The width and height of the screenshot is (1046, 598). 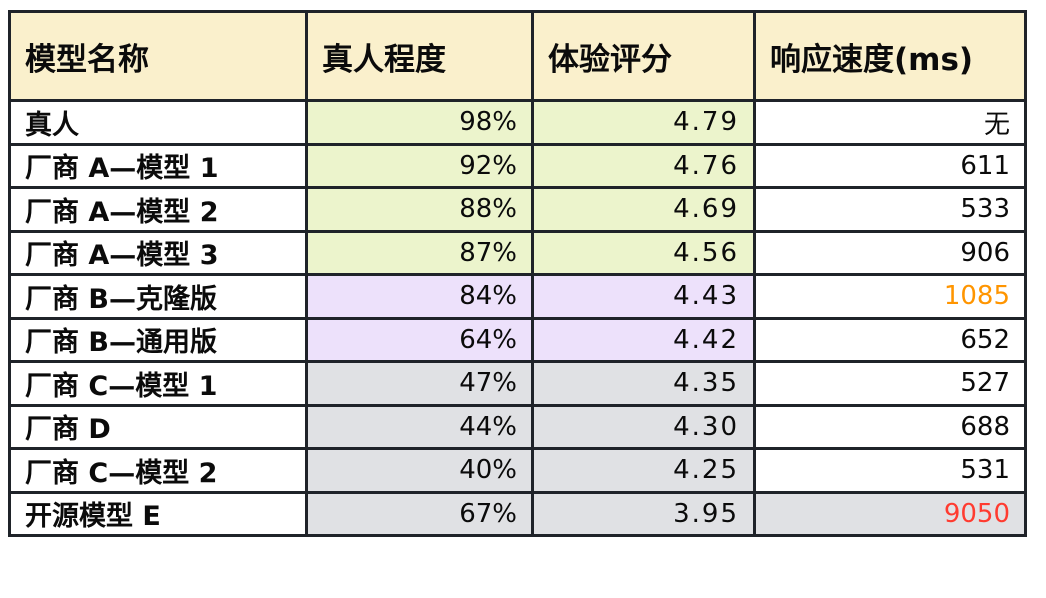 What do you see at coordinates (890, 56) in the screenshot?
I see `column-header-response-speed: 响应速度(ms)` at bounding box center [890, 56].